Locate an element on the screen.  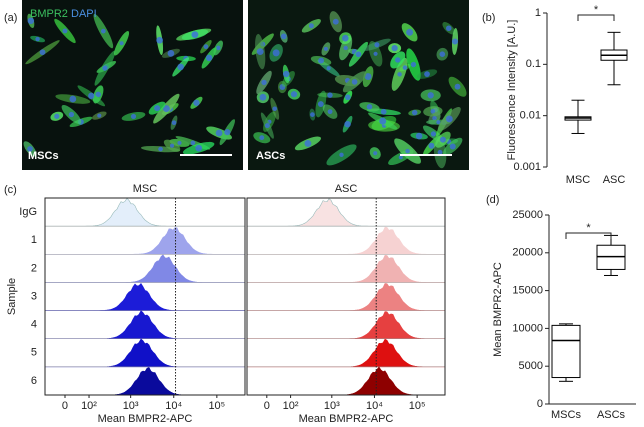
x-tick-label: ASC is located at coordinates (614, 180).